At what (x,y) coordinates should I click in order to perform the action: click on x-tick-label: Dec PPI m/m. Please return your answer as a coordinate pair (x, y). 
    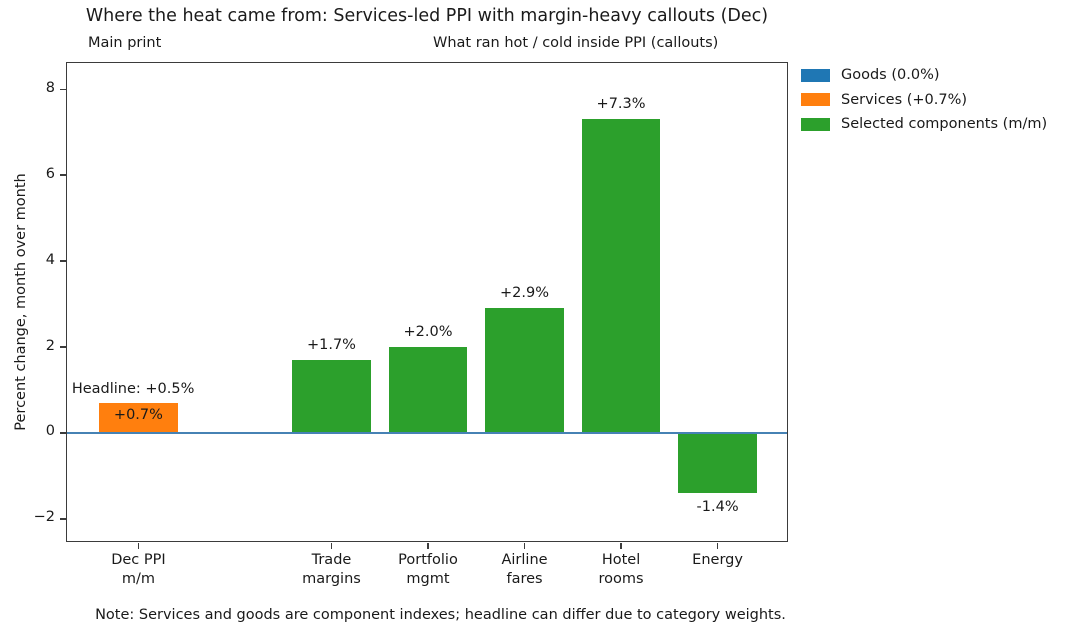
    Looking at the image, I should click on (138, 569).